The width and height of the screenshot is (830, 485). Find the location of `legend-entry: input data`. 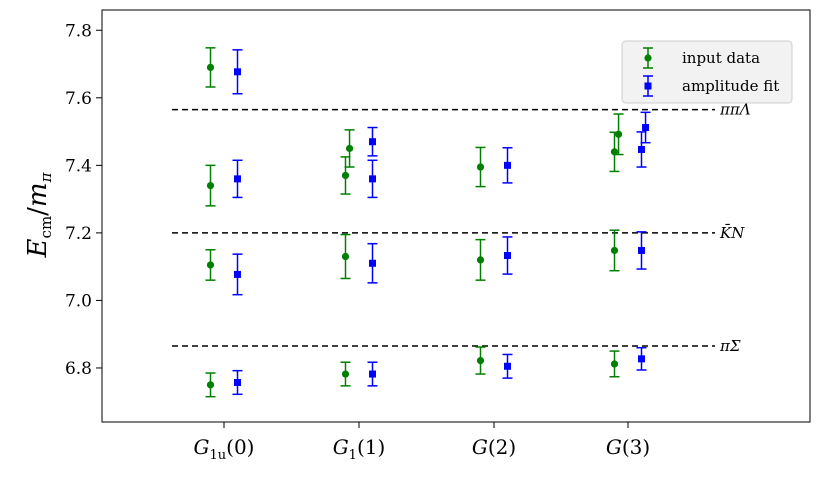

legend-entry: input data is located at coordinates (701, 58).